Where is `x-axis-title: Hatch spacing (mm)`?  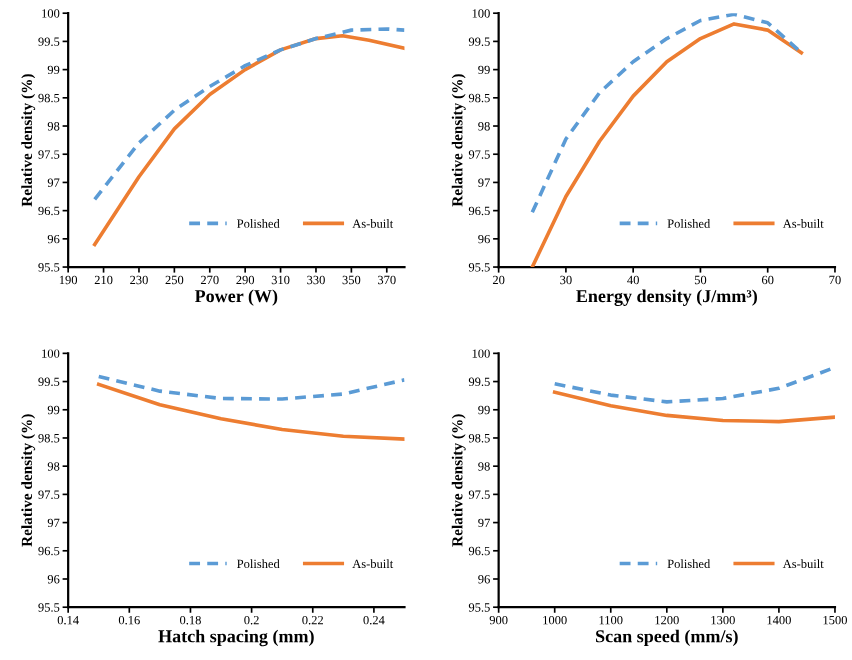 x-axis-title: Hatch spacing (mm) is located at coordinates (236, 638).